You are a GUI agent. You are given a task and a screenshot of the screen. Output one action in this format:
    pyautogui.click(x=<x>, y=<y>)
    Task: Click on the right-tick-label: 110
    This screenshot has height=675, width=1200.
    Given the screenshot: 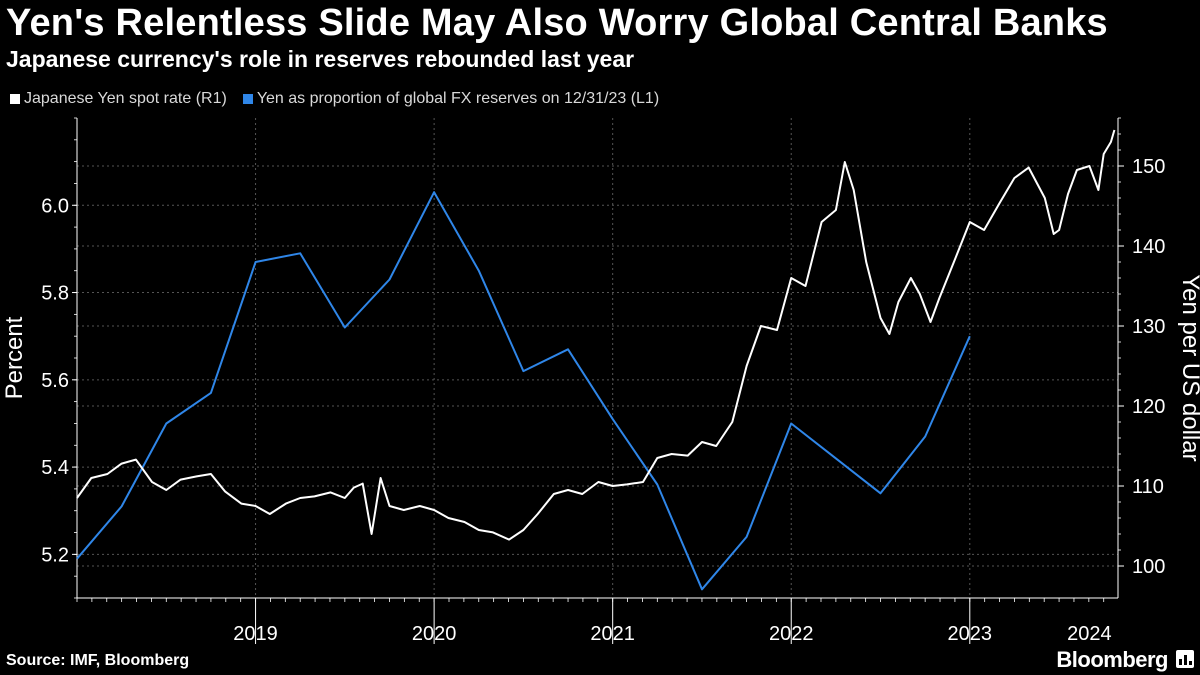 What is the action you would take?
    pyautogui.click(x=1148, y=487)
    